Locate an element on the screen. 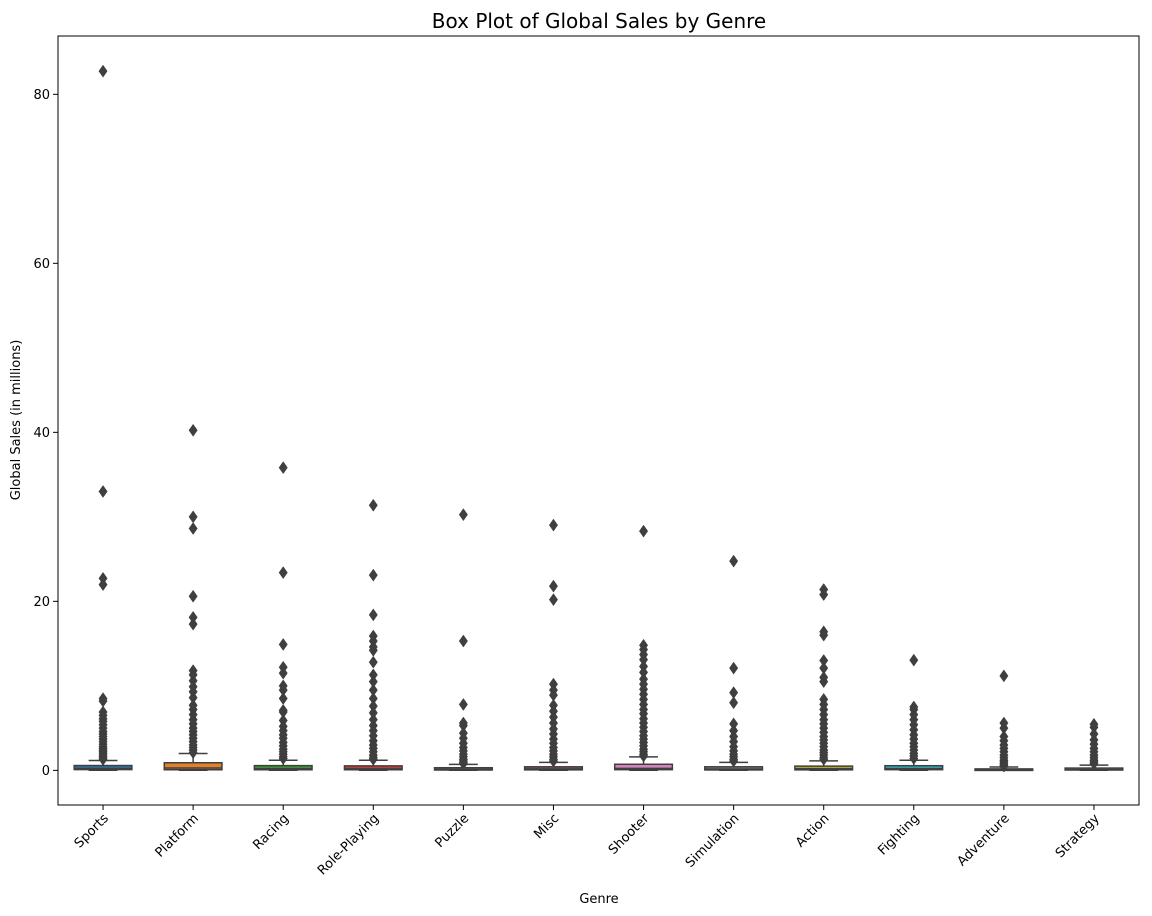  x-tick-label: Fighting is located at coordinates (898, 834).